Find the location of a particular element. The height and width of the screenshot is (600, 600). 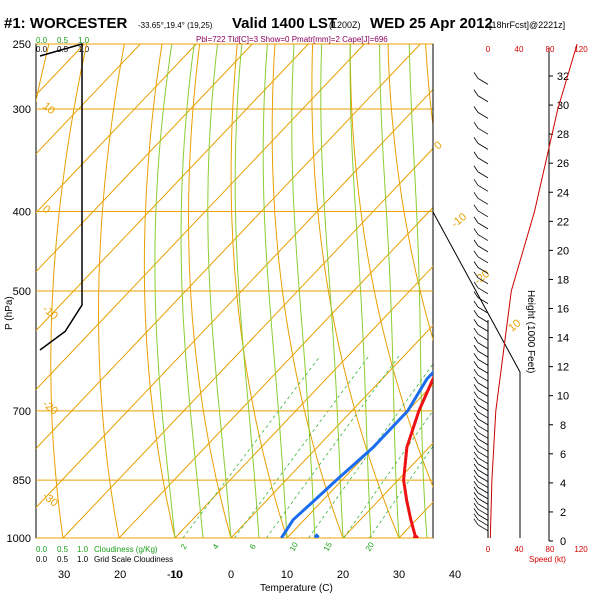

tick-label: 20 is located at coordinates (120, 575).